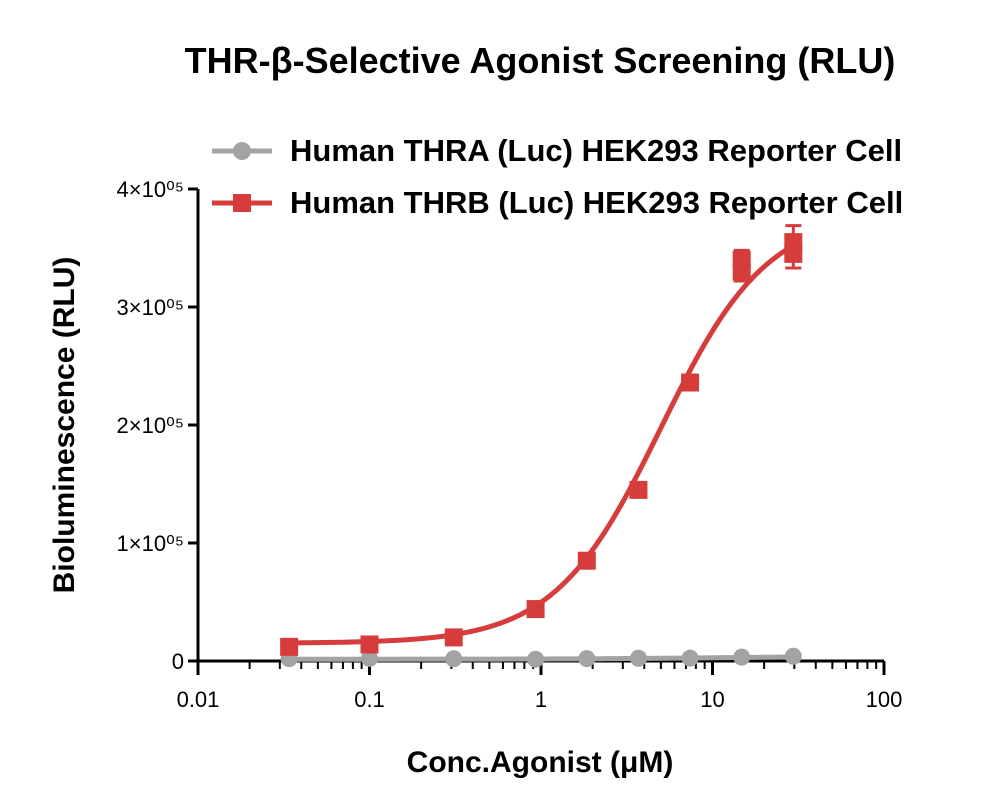 Image resolution: width=1000 pixels, height=811 pixels. I want to click on x-tick-label: 0.01, so click(198, 699).